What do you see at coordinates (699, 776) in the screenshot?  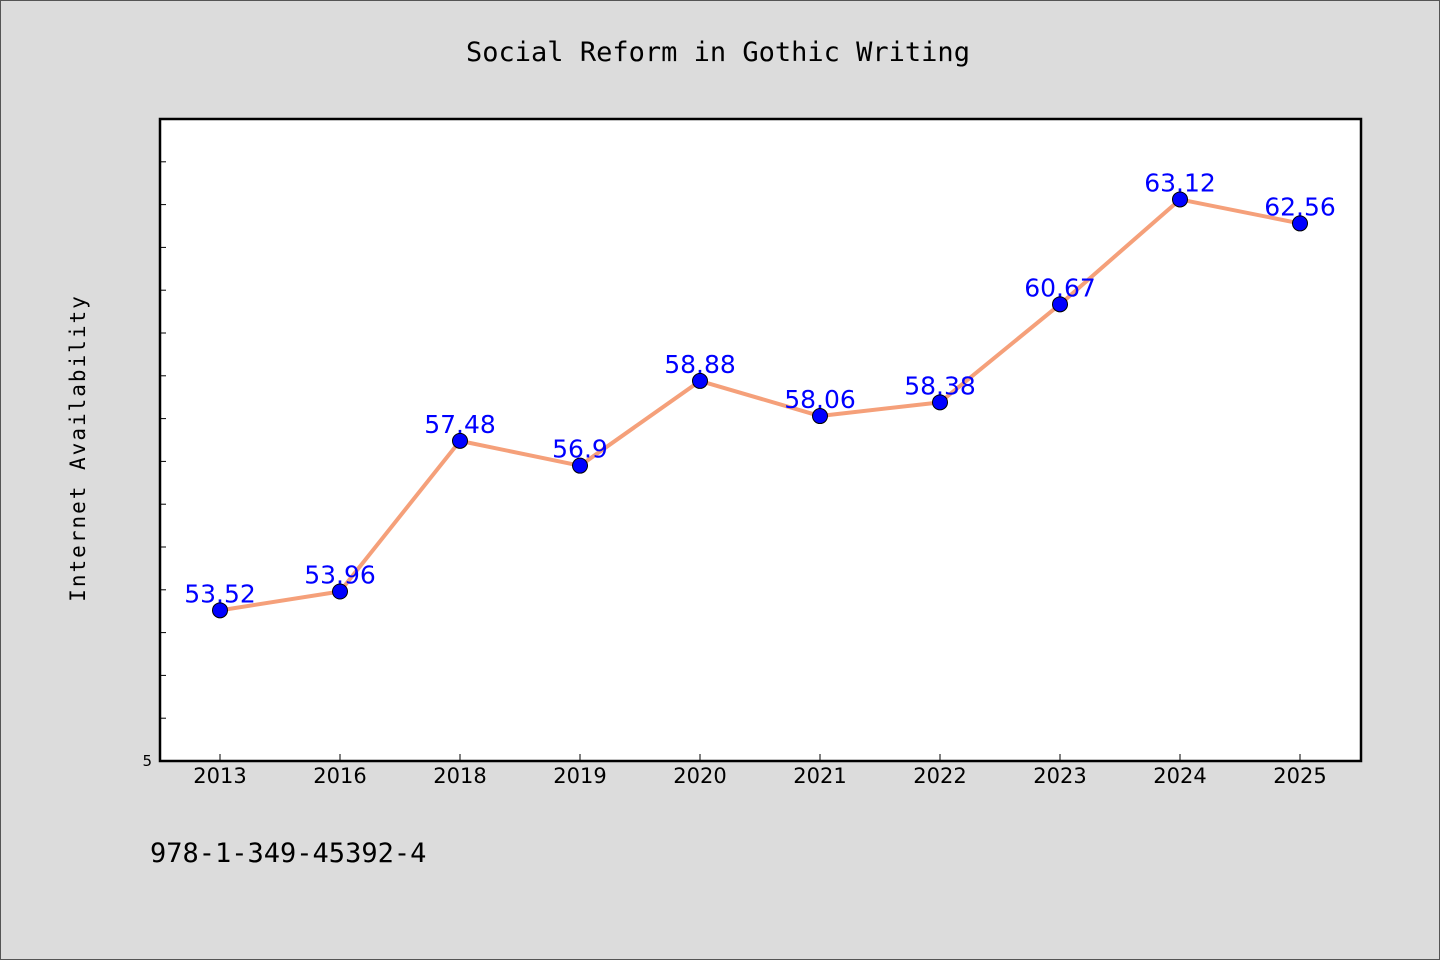 I see `x-tick-label: 2020` at bounding box center [699, 776].